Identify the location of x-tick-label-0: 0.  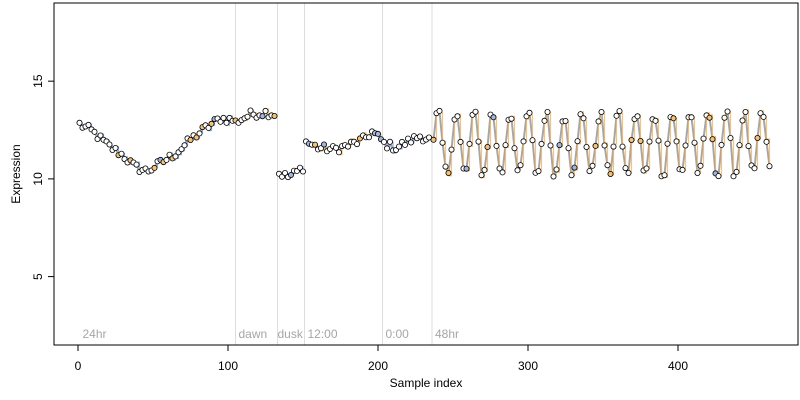
(78, 366).